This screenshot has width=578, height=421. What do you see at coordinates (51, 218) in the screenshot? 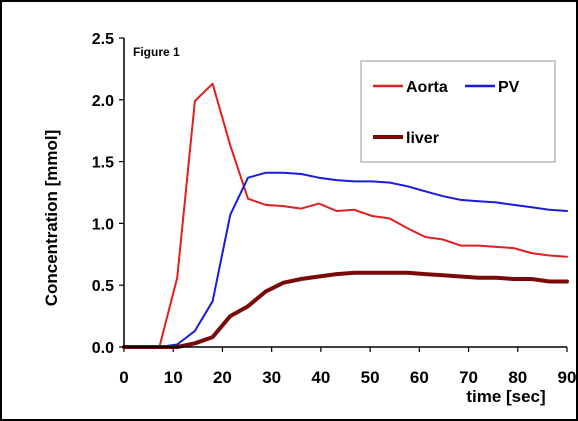
I see `y-axis-label: Concentration [mmol]` at bounding box center [51, 218].